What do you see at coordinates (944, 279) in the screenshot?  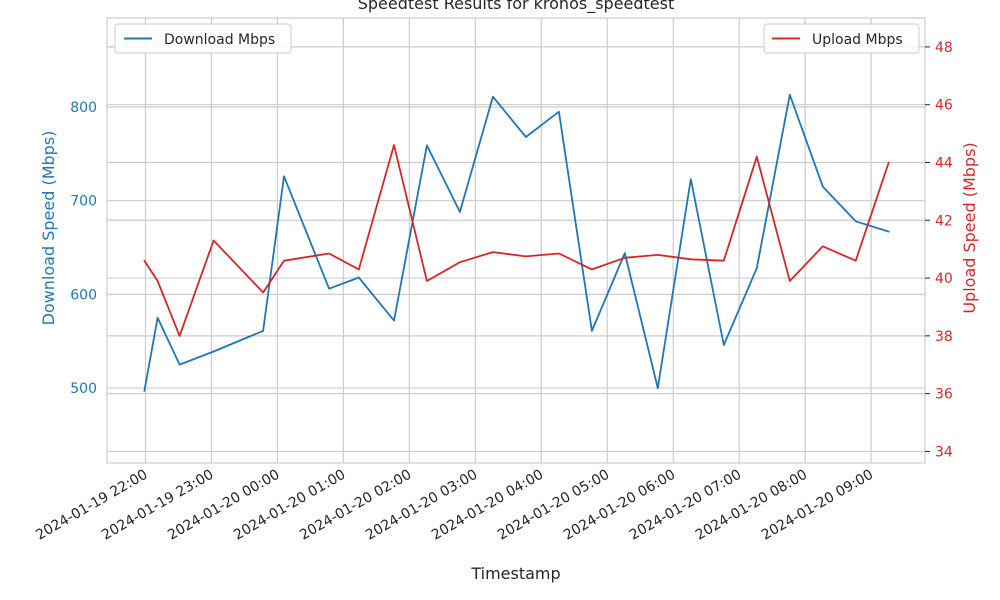 I see `y-right-tick-label: 40` at bounding box center [944, 279].